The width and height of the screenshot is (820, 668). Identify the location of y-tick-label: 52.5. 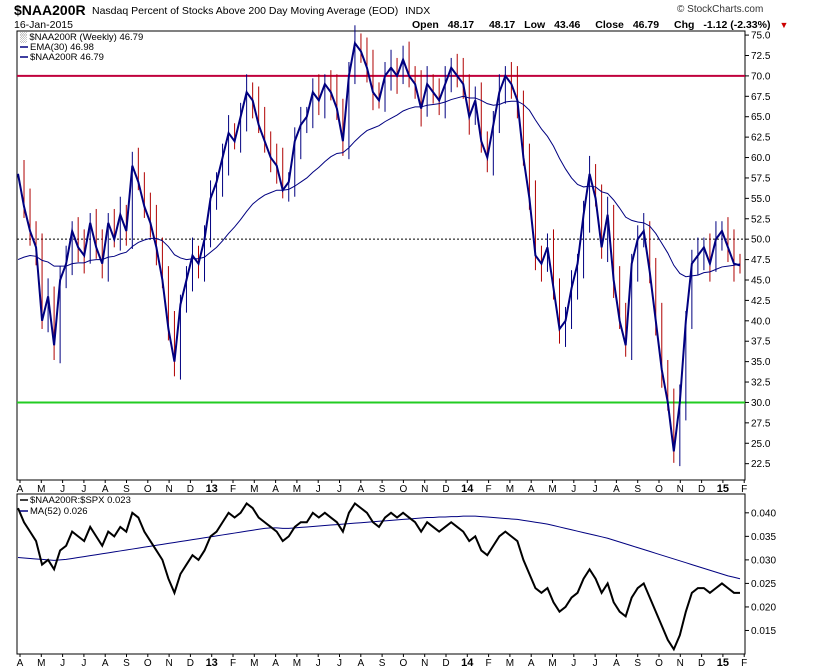
(761, 219).